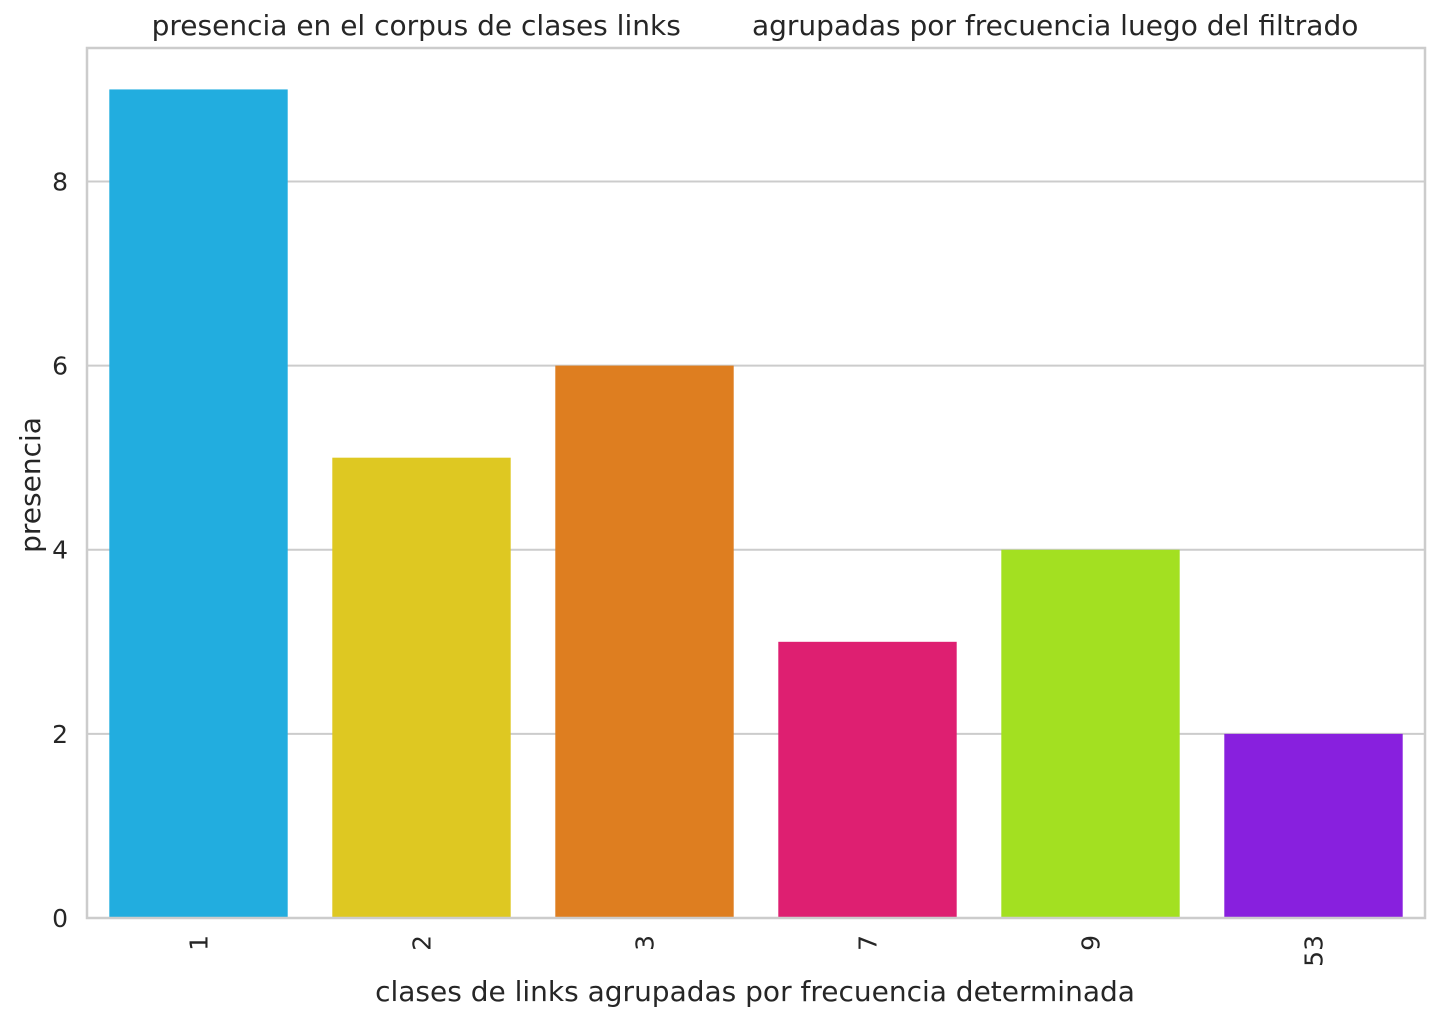  Describe the element at coordinates (757, 951) in the screenshot. I see `x-axis-ticks: 1 2 3 7 9 53` at that location.